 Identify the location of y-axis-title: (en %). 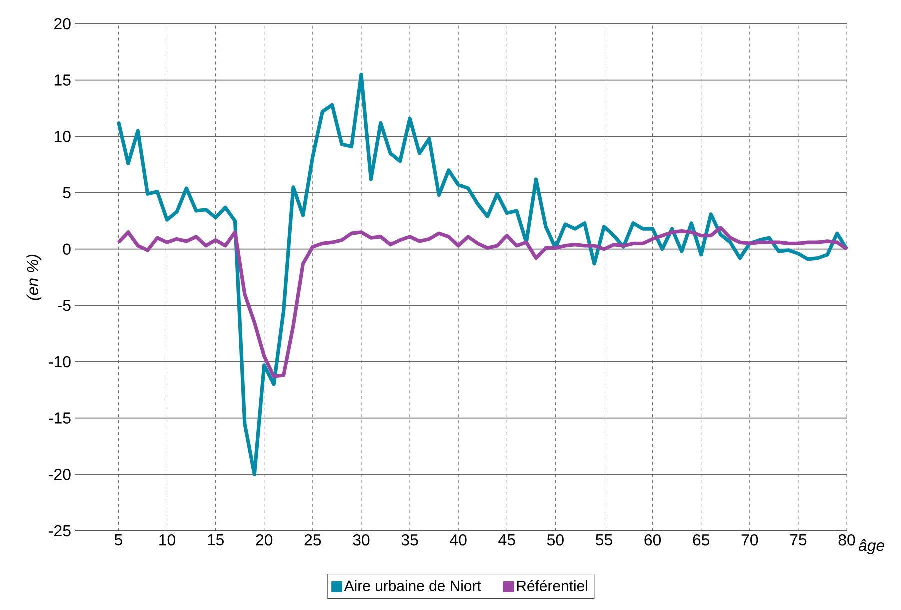
(34, 277).